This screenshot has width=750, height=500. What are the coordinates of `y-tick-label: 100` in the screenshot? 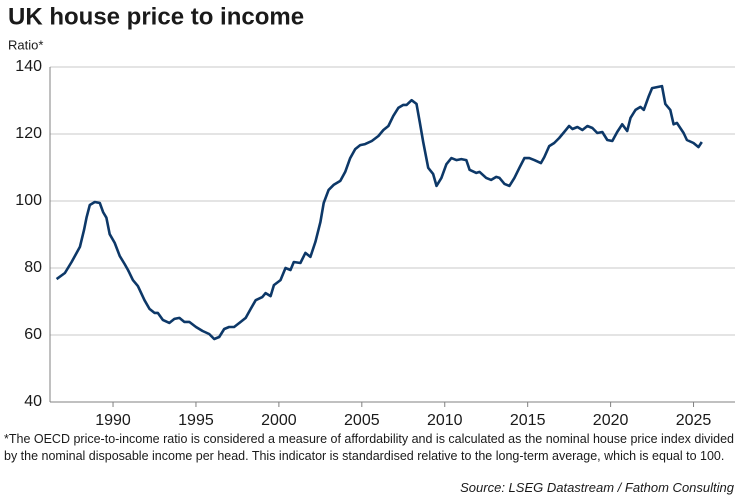 It's located at (28, 200).